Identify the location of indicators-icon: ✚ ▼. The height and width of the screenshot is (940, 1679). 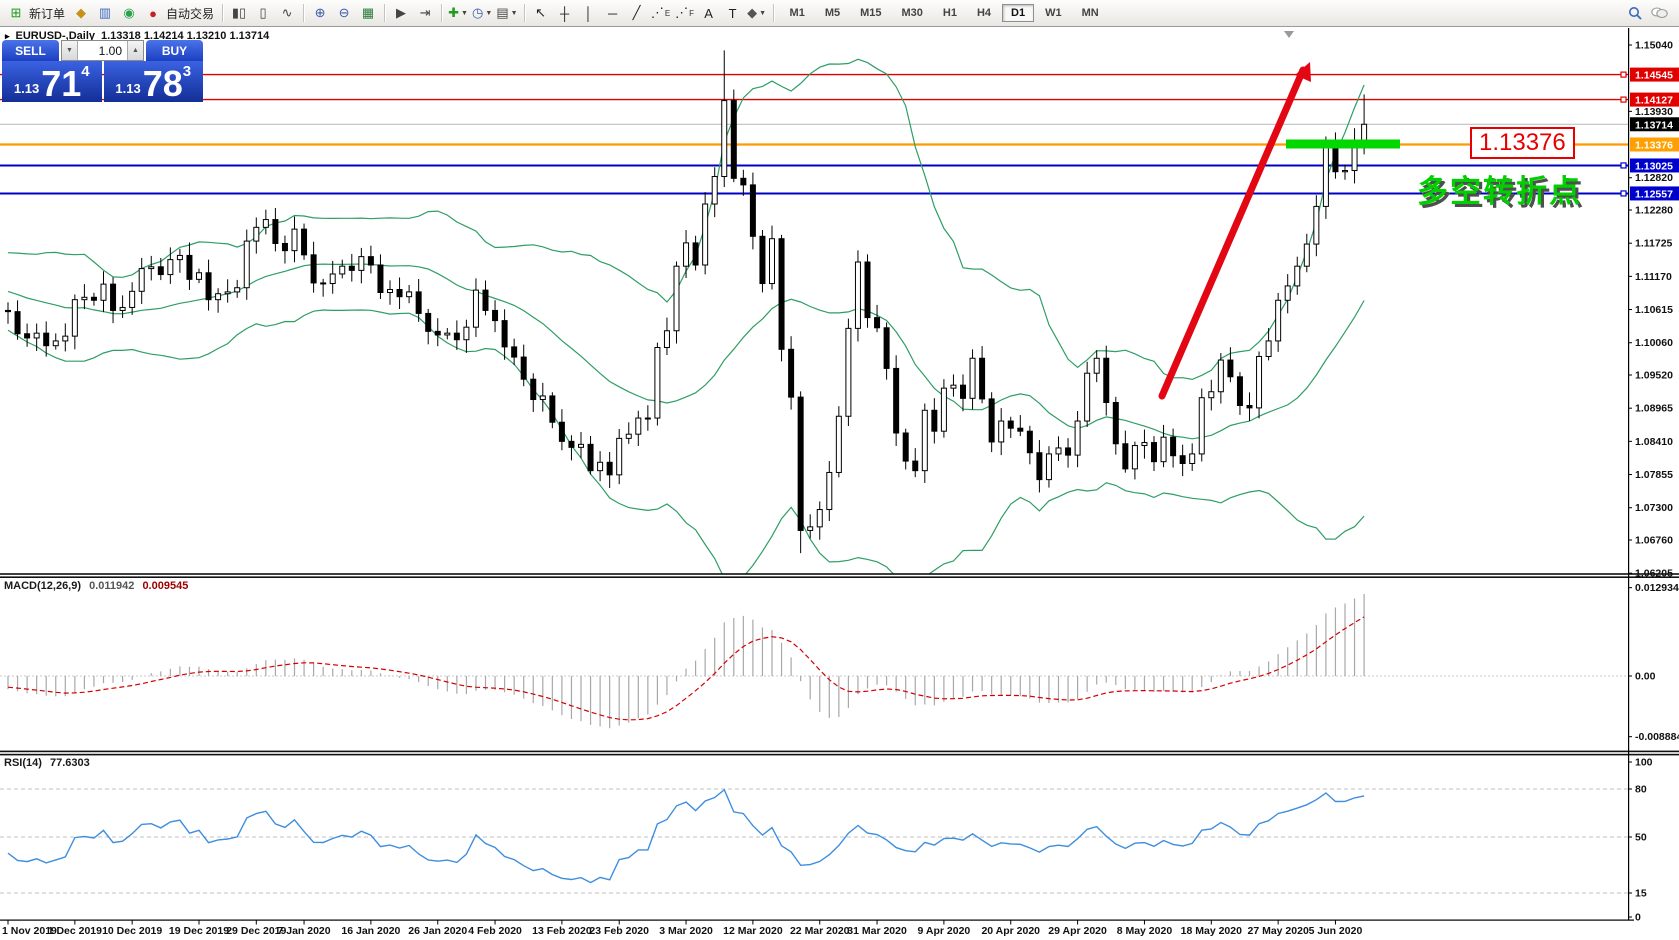
(458, 12).